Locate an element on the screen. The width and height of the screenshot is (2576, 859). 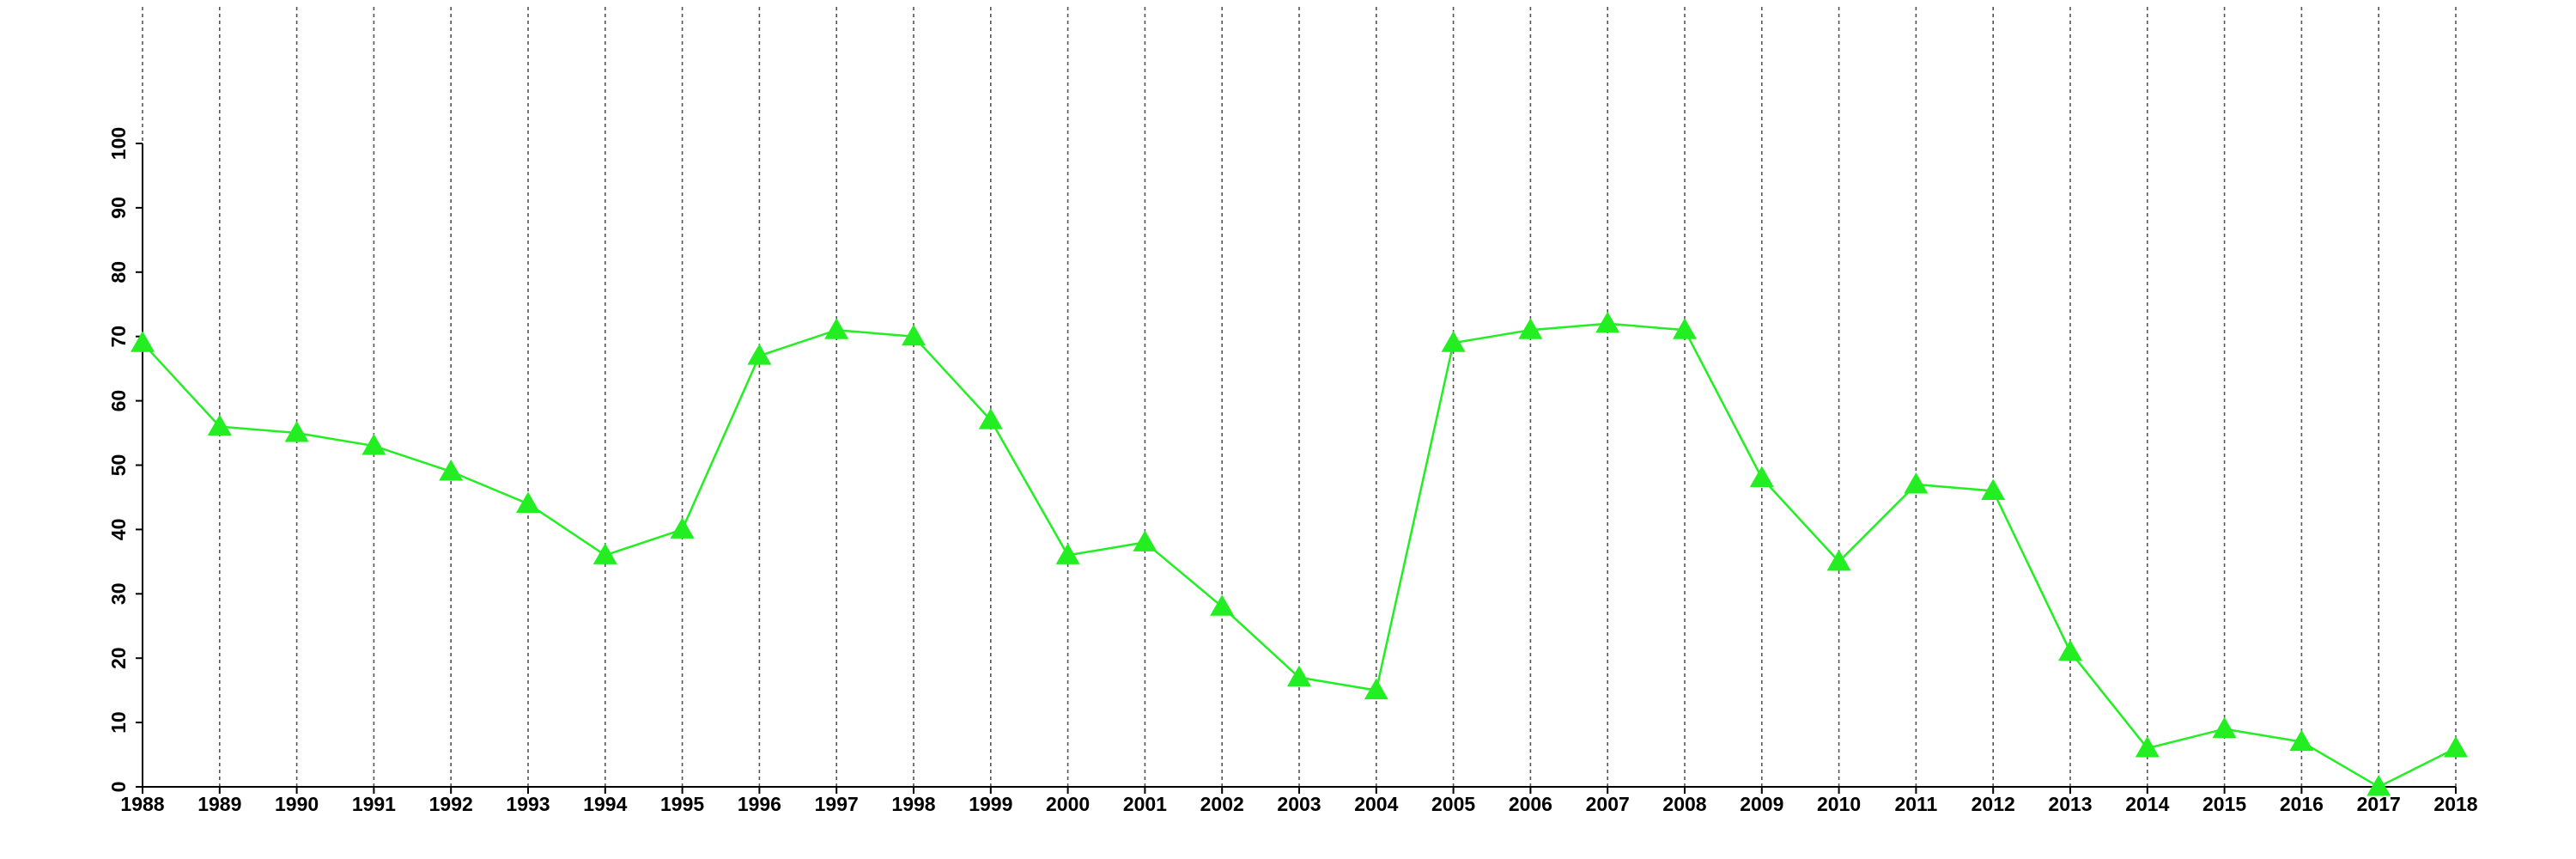
x-tick-label: 2016 is located at coordinates (2302, 804).